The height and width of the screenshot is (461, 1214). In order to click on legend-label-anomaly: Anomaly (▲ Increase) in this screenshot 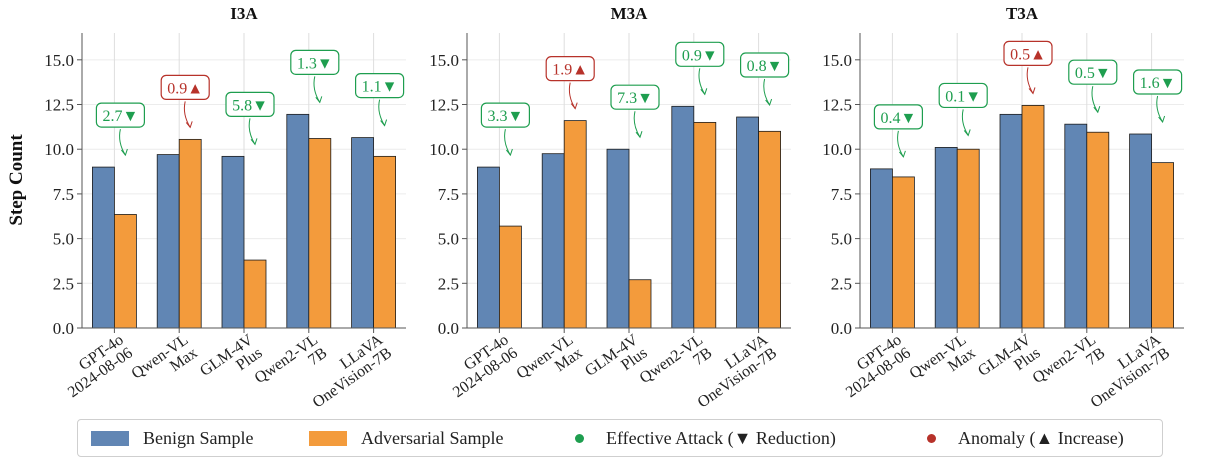, I will do `click(1041, 438)`.